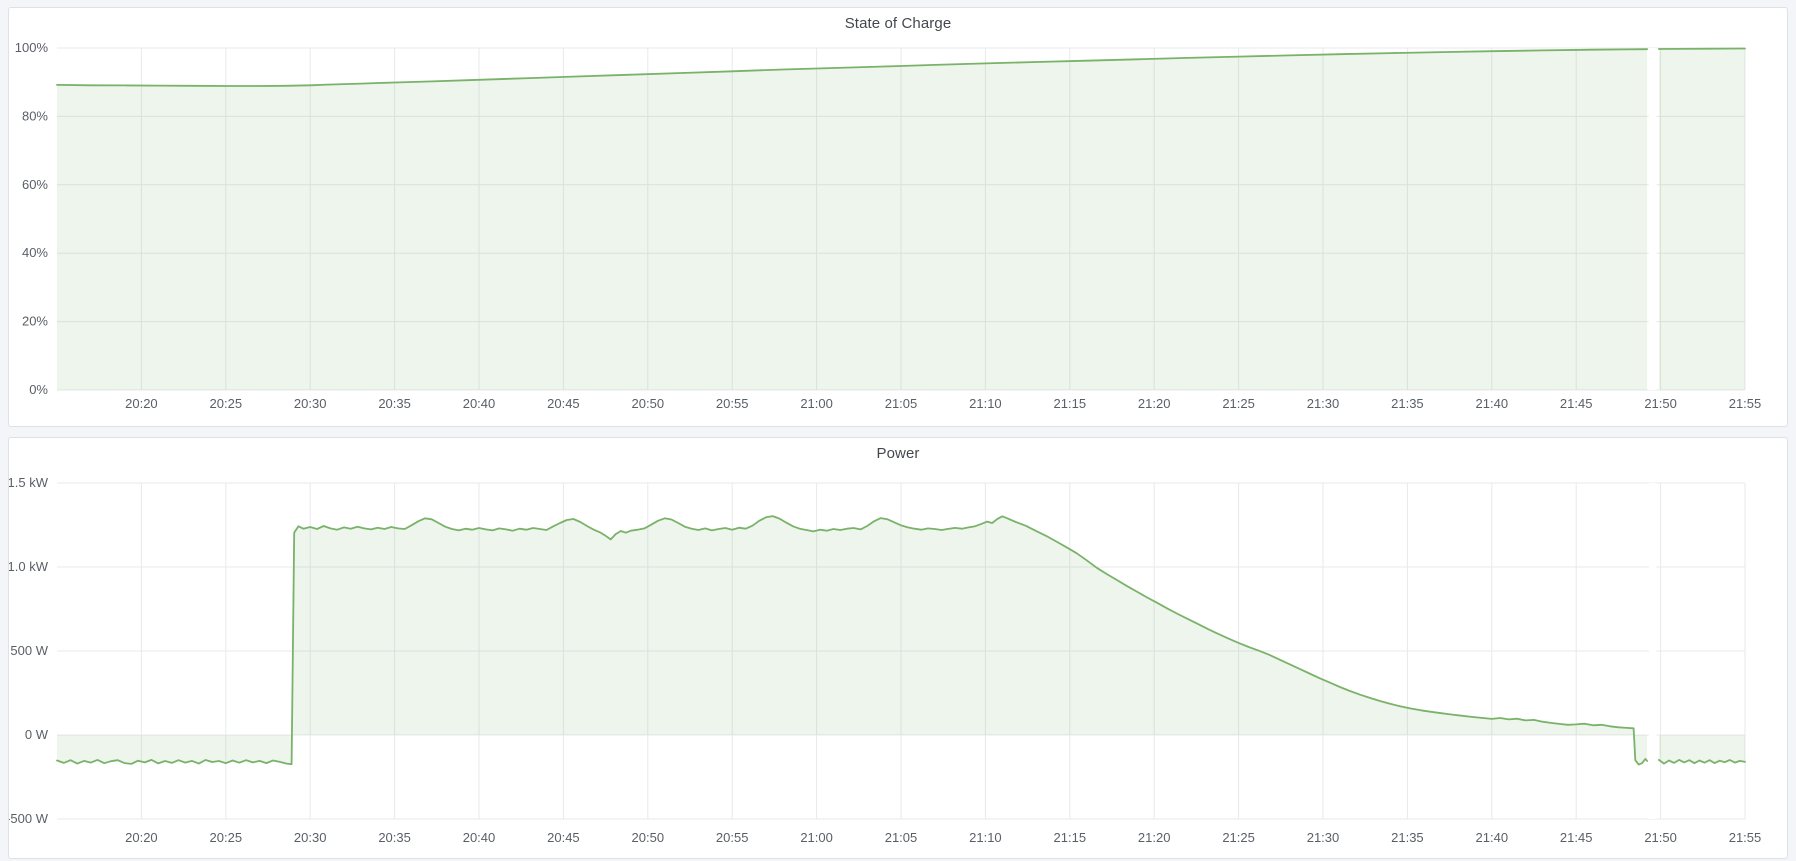 This screenshot has height=861, width=1796. I want to click on y-tick-label: 500 W, so click(29, 650).